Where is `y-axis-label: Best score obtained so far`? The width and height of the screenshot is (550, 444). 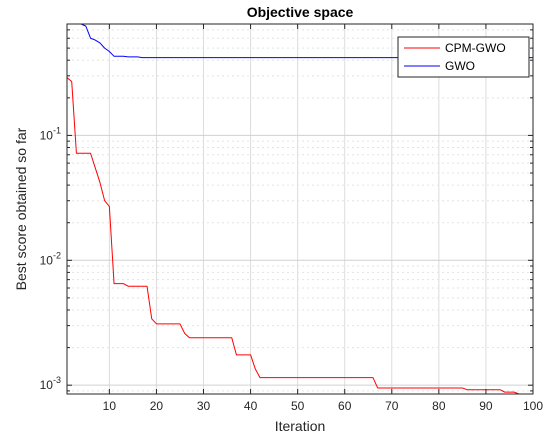
y-axis-label: Best score obtained so far is located at coordinates (21, 208).